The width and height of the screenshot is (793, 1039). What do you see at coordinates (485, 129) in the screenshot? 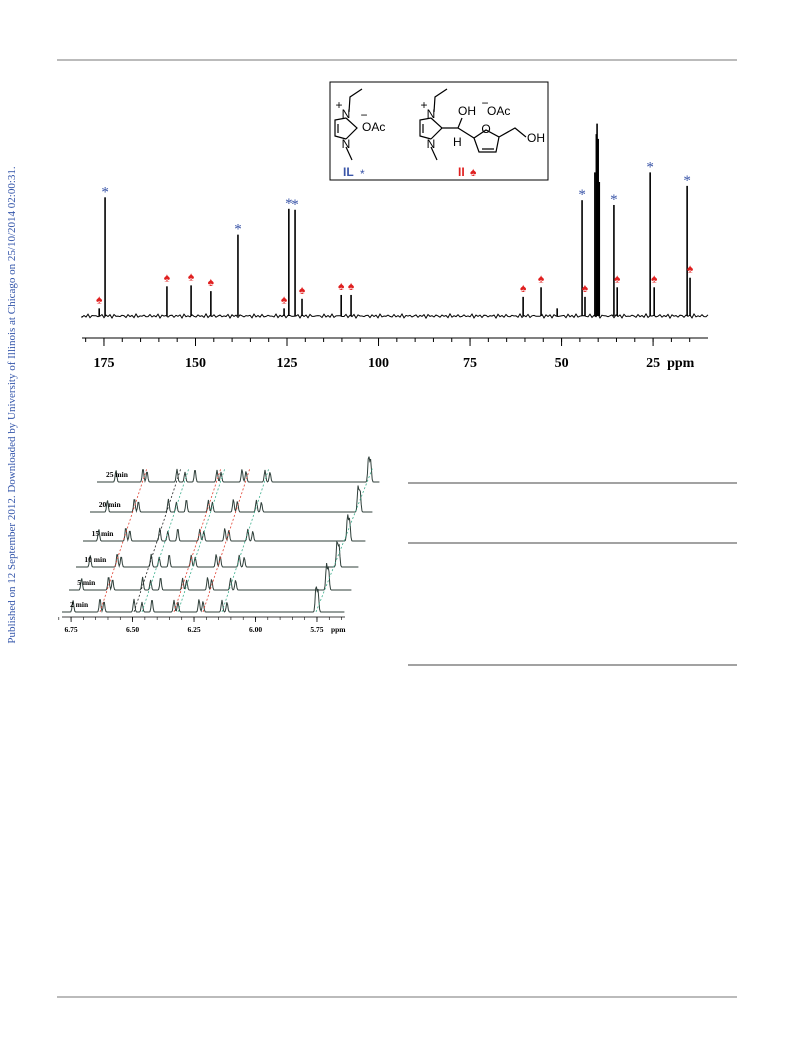
I see `atom: O` at bounding box center [485, 129].